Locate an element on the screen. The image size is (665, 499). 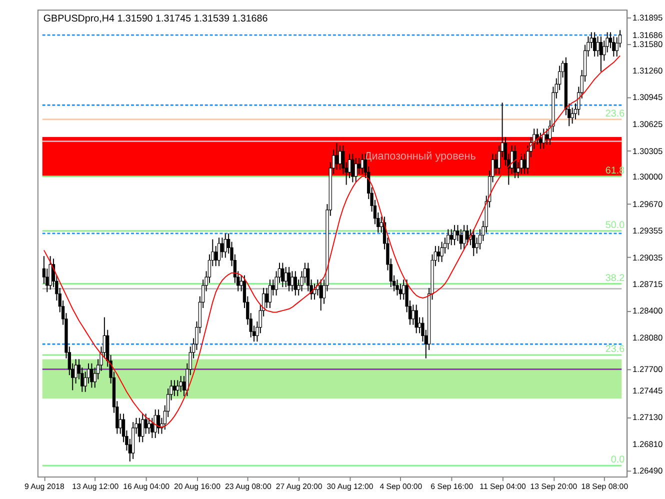
y-tick-label: 1.29670 is located at coordinates (648, 204).